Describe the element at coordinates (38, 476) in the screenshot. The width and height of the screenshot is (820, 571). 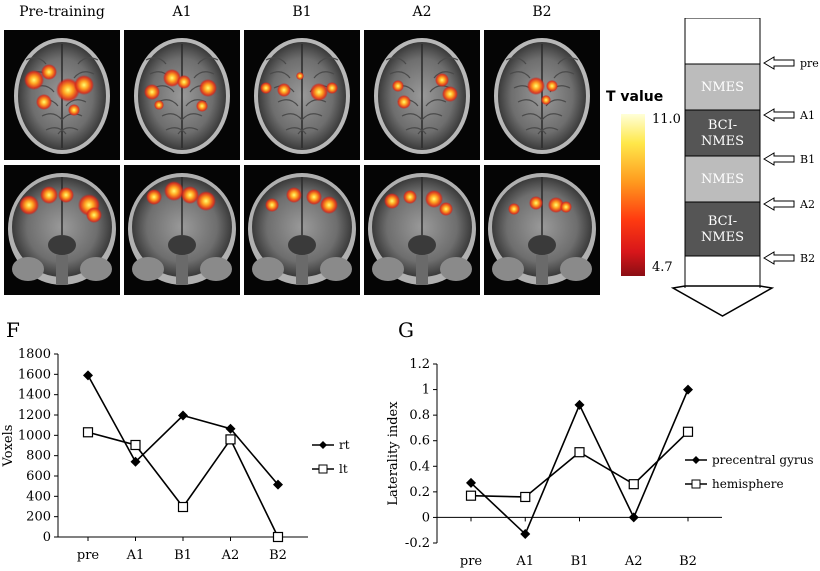
I see `y-tick-label: 600` at that location.